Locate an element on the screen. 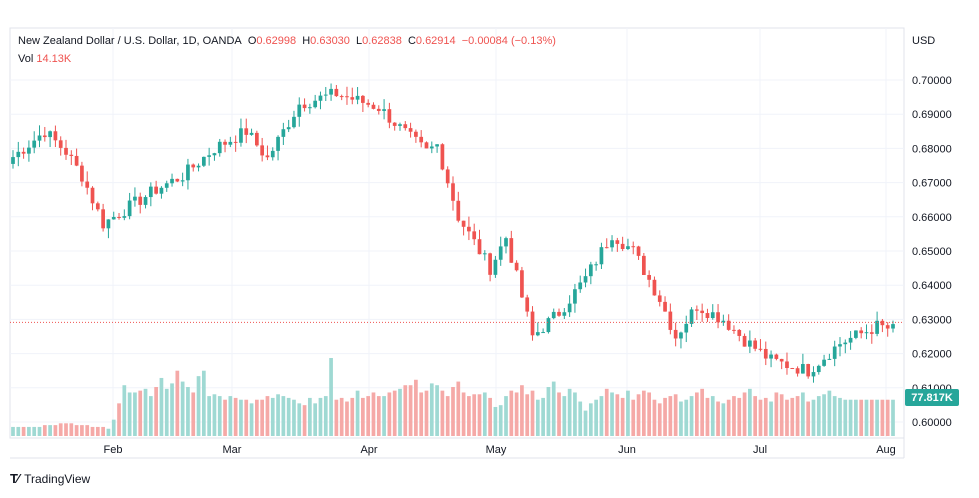  volume-label: Vol is located at coordinates (26, 59).